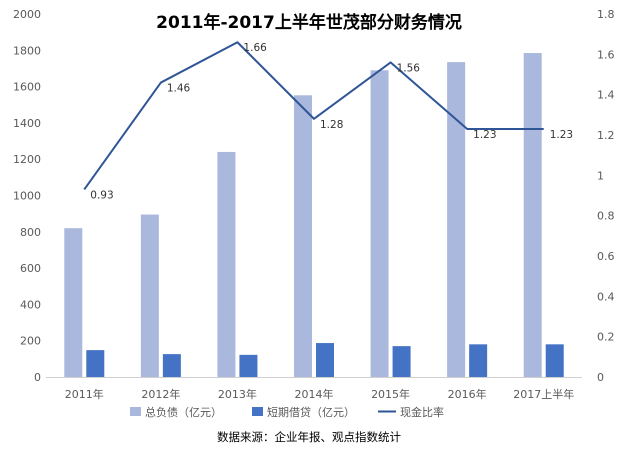 Image resolution: width=618 pixels, height=449 pixels. Describe the element at coordinates (606, 256) in the screenshot. I see `y-right-tick-label: 0.6` at that location.